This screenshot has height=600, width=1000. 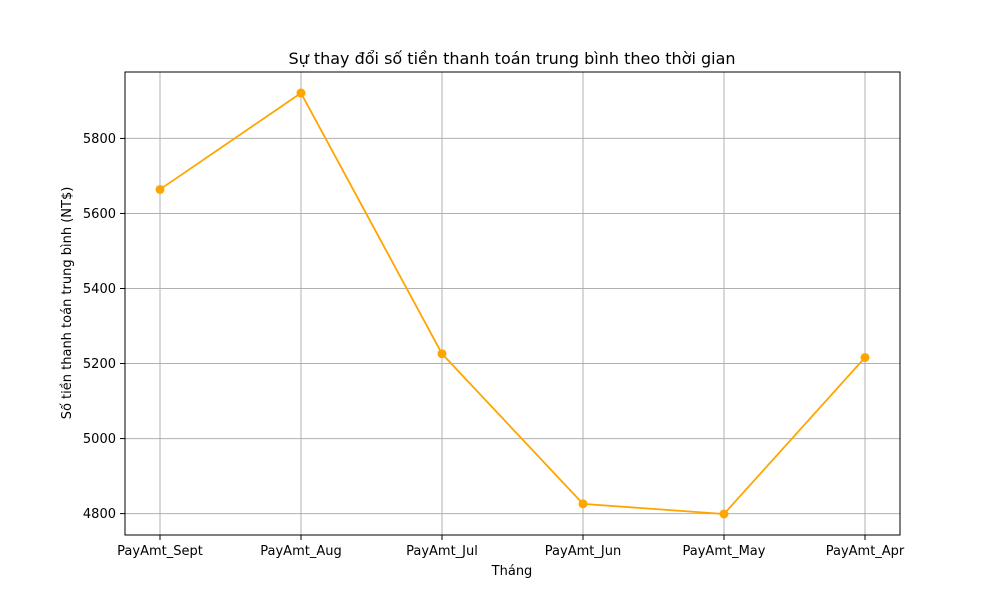 I want to click on y-tick-label: 5000, so click(x=99, y=439).